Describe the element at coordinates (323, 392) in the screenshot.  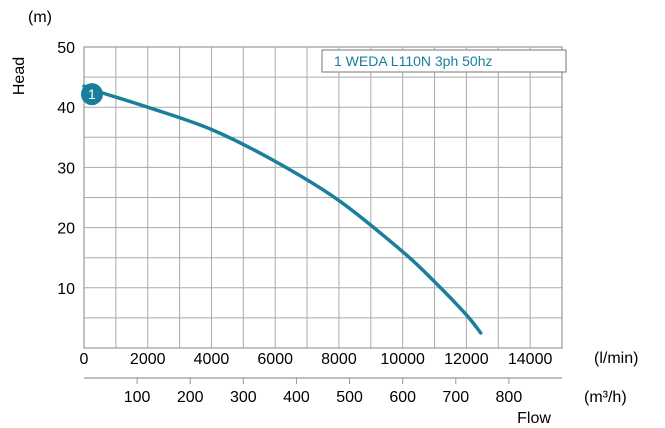
I see `x-tick-labels-secondary: 100 200 300 400 500 600 700 800` at that location.